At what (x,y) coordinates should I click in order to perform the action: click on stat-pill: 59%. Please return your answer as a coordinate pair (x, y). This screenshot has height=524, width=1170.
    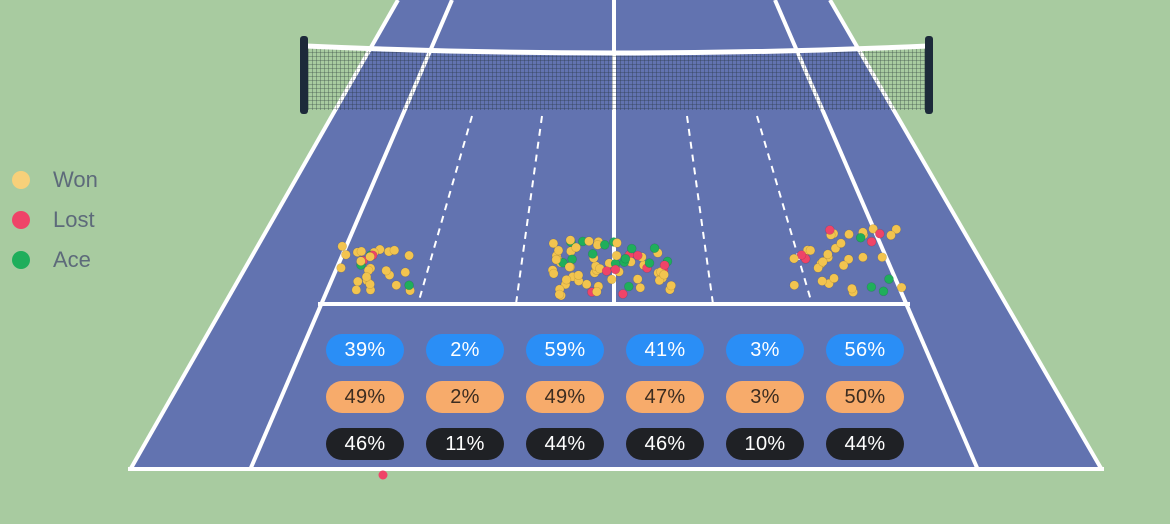
    Looking at the image, I should click on (565, 350).